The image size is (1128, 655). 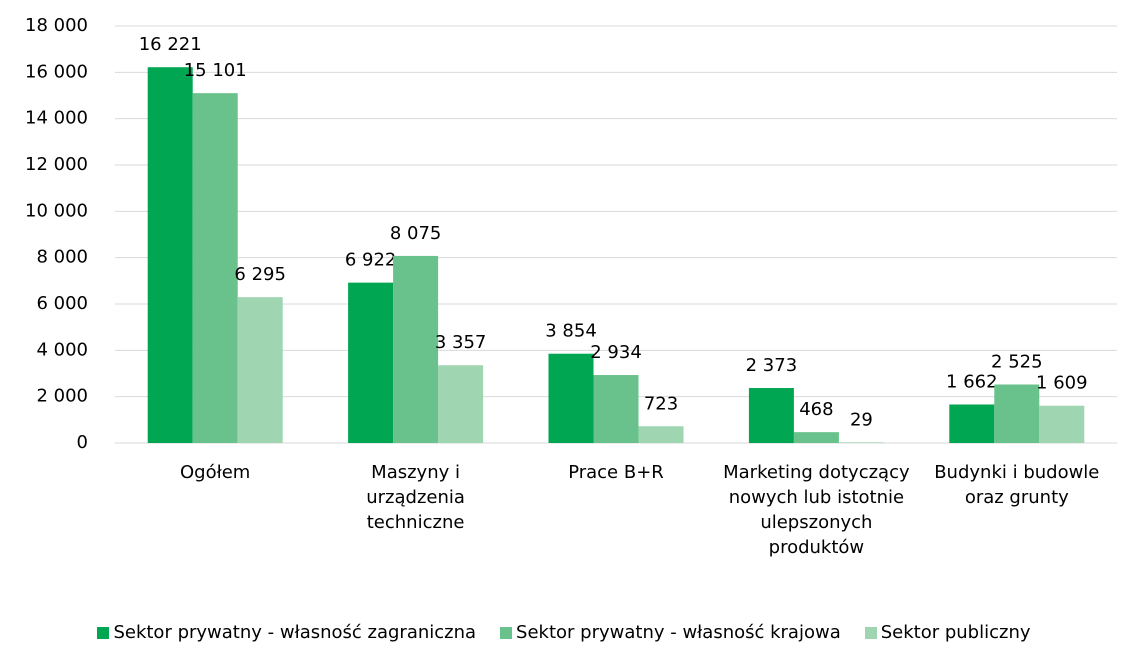 What do you see at coordinates (772, 365) in the screenshot?
I see `data-label: 2 373` at bounding box center [772, 365].